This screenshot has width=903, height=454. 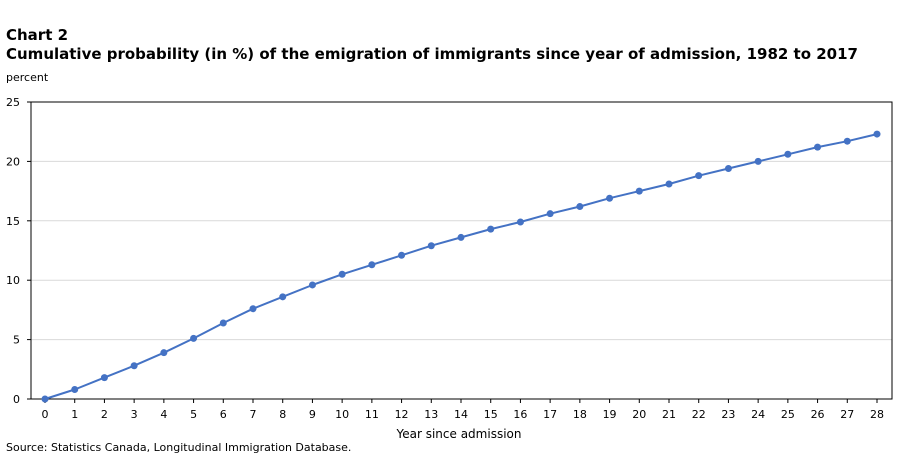 What do you see at coordinates (13, 280) in the screenshot?
I see `y-tick-label: 10` at bounding box center [13, 280].